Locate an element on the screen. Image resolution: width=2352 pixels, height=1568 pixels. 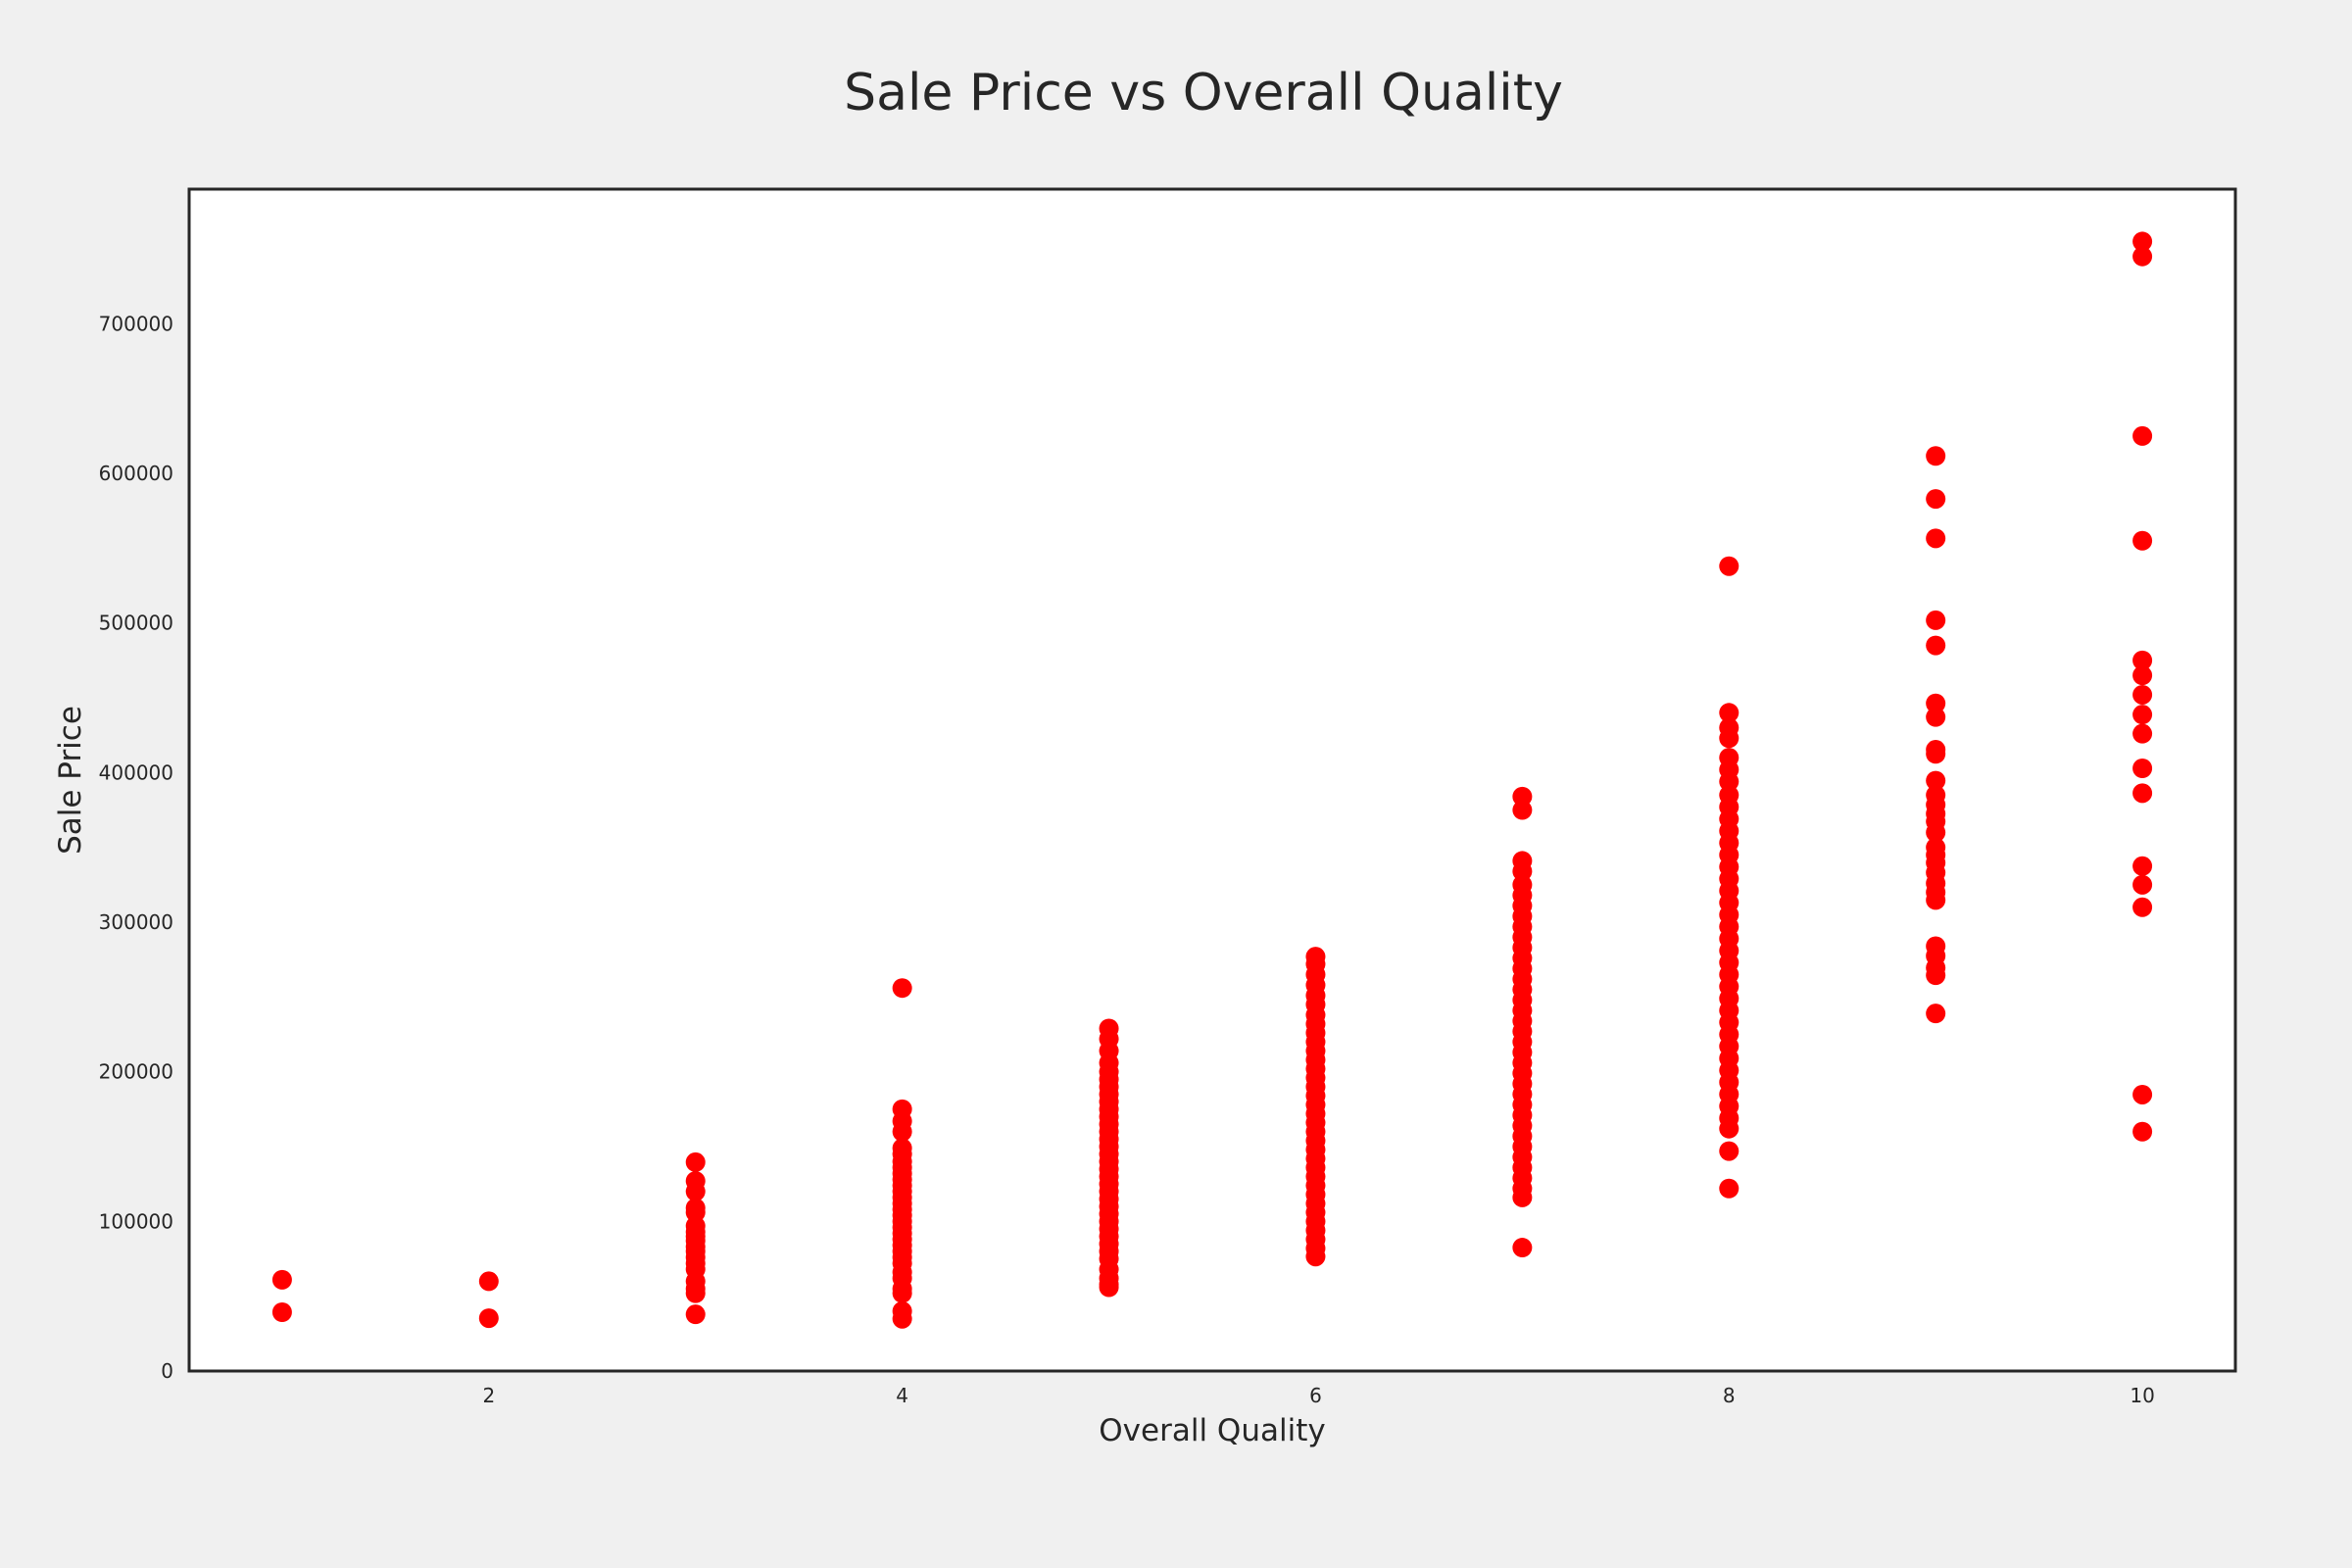
x-tick-label: 8 is located at coordinates (1729, 1395).